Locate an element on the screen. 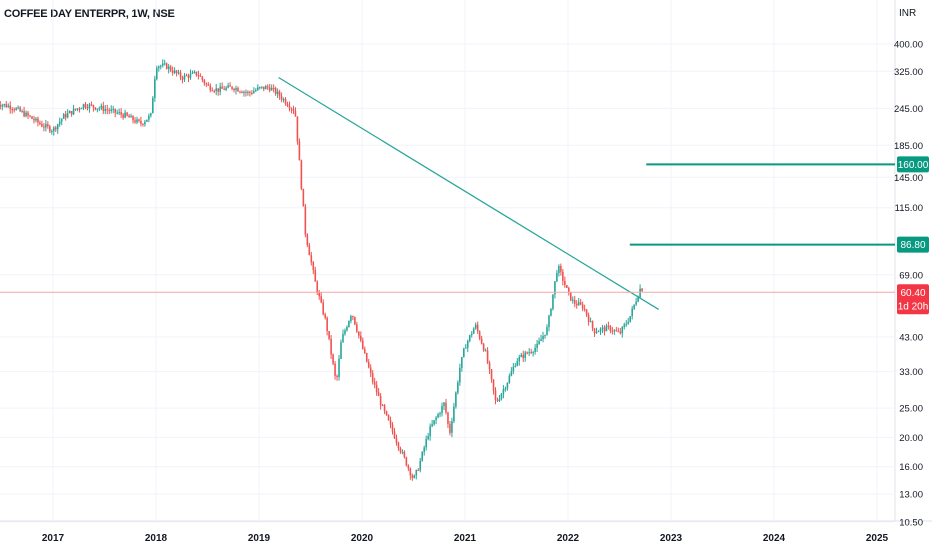  time-tick-label: 2020 is located at coordinates (362, 538).